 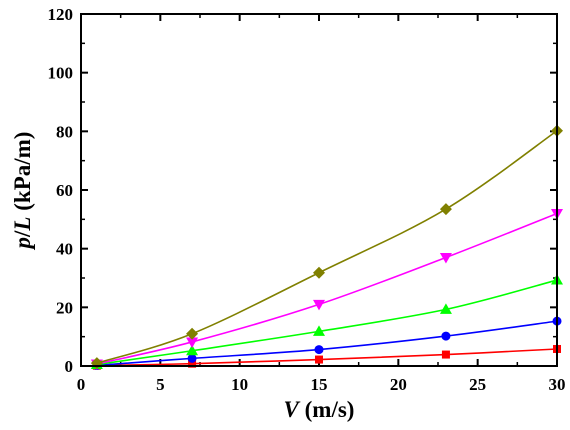 I want to click on x-tick-label: 30, so click(x=557, y=384).